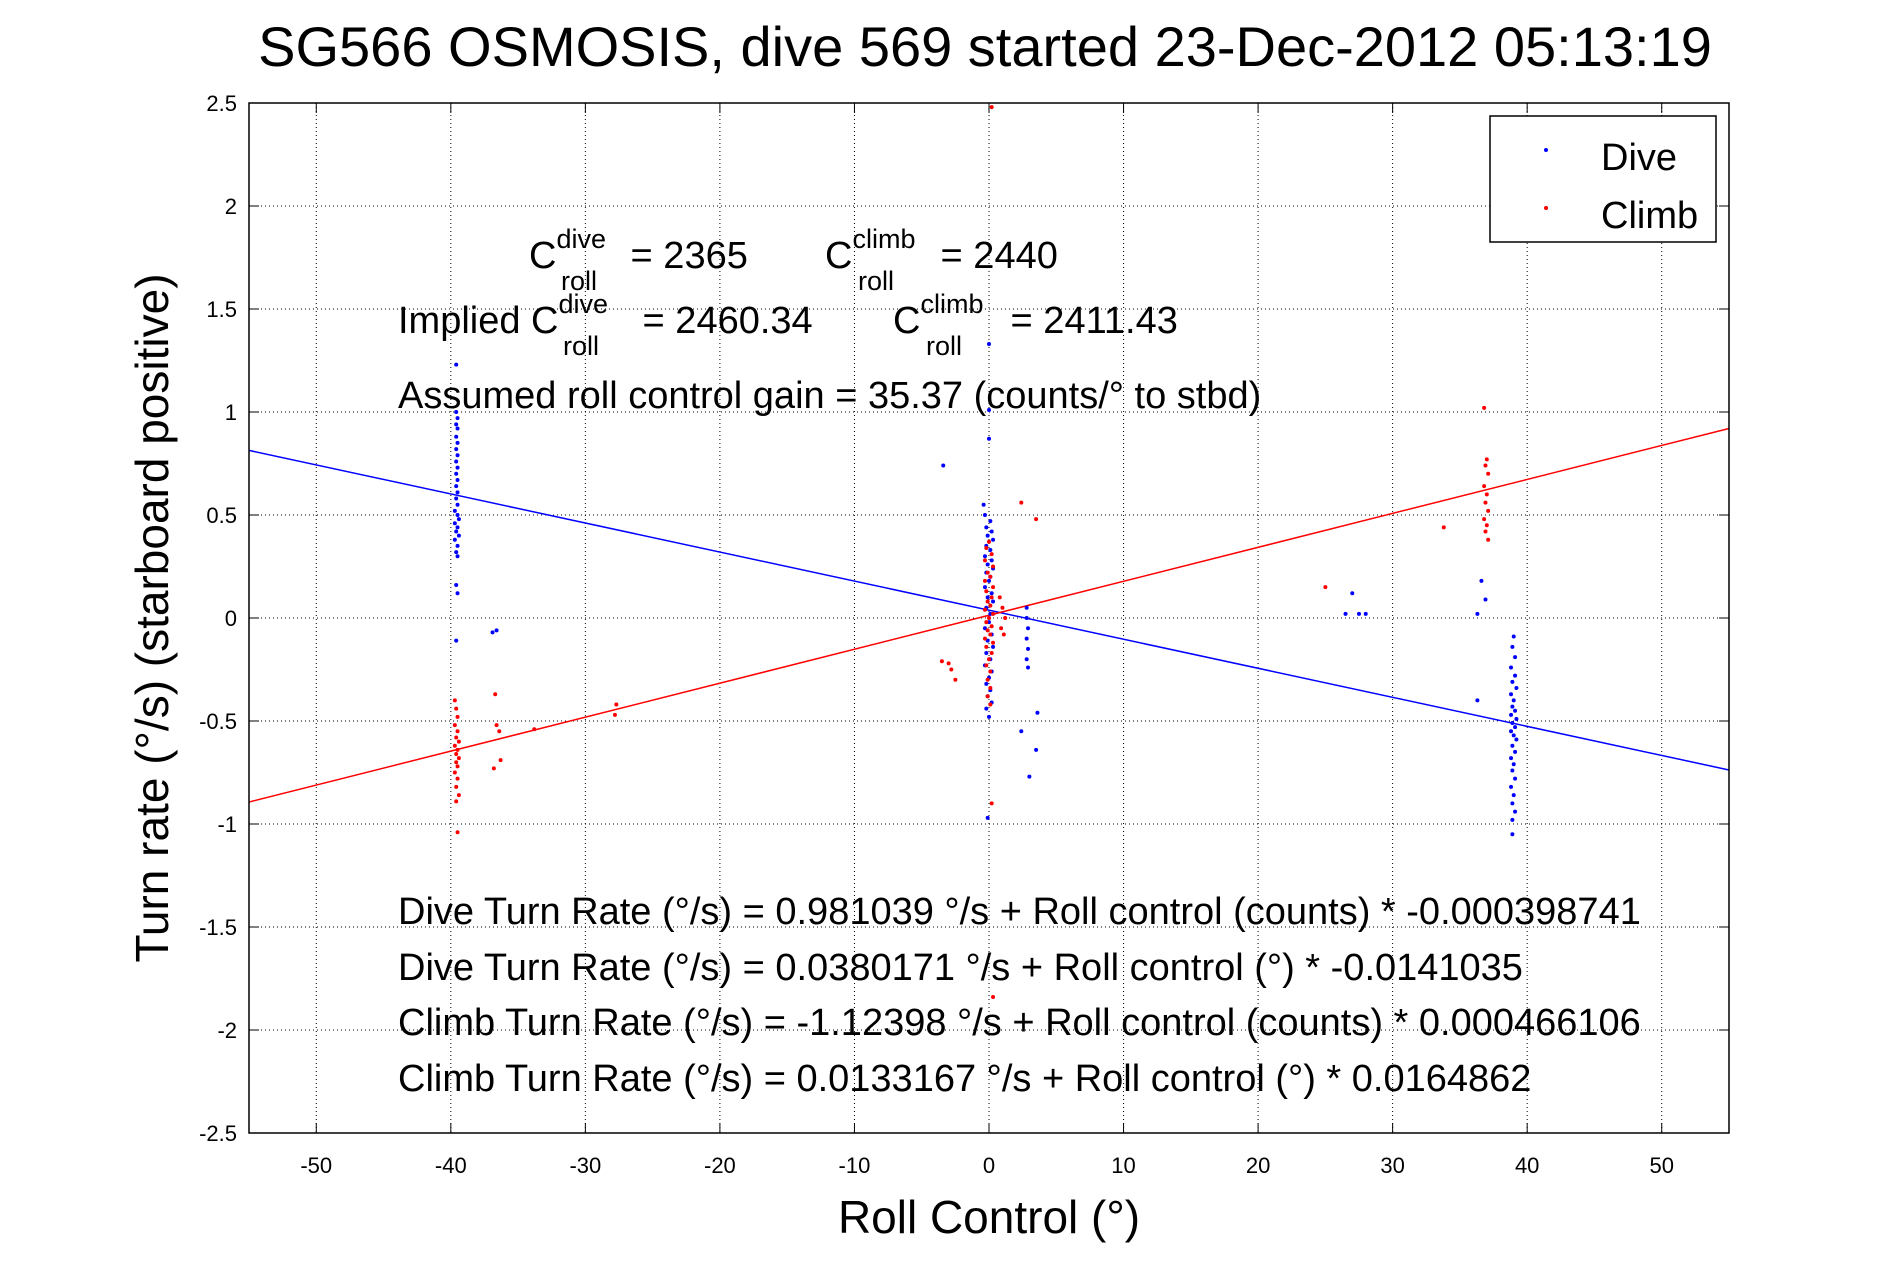  I want to click on x-tick-label: 10, so click(1123, 1165).